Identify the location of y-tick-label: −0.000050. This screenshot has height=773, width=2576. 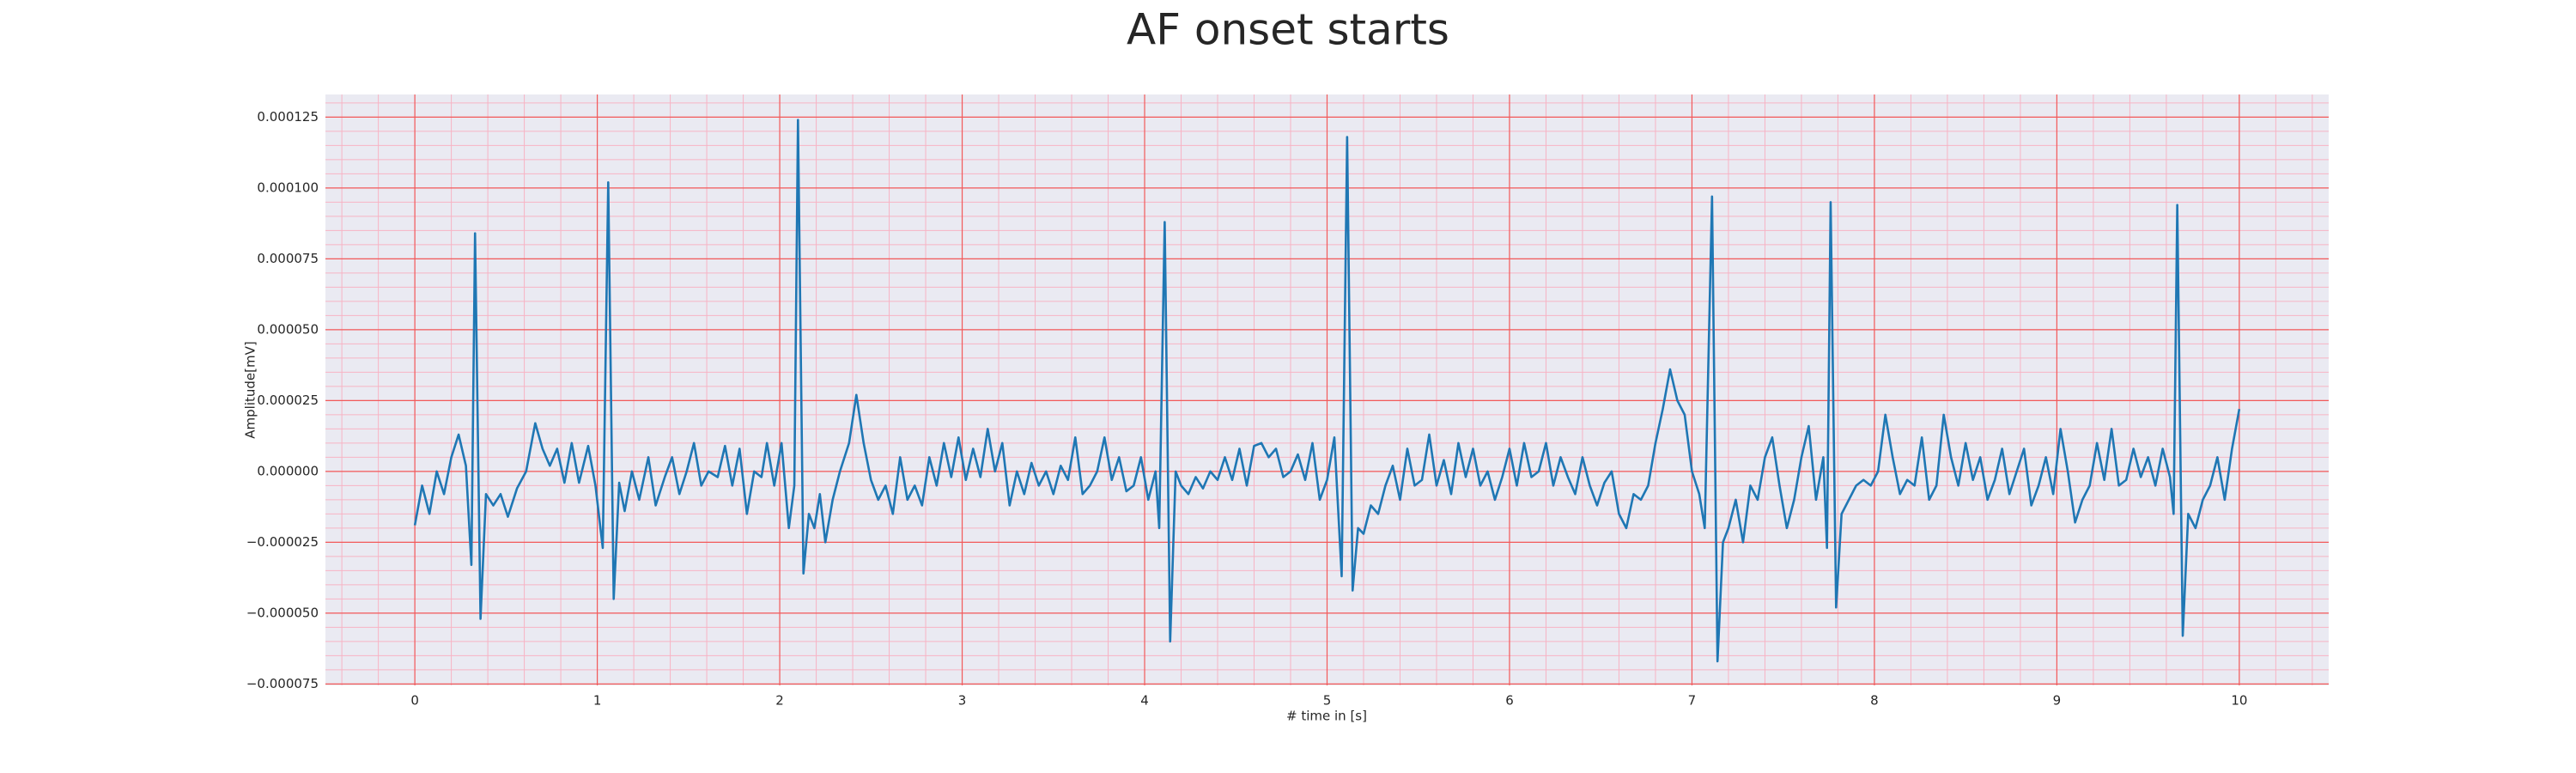
(282, 612).